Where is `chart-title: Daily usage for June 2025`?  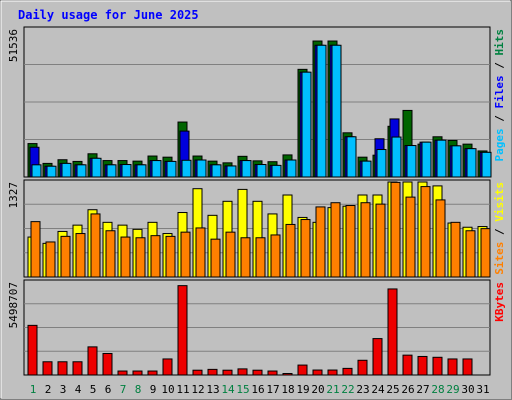
chart-title: Daily usage for June 2025 is located at coordinates (108, 15).